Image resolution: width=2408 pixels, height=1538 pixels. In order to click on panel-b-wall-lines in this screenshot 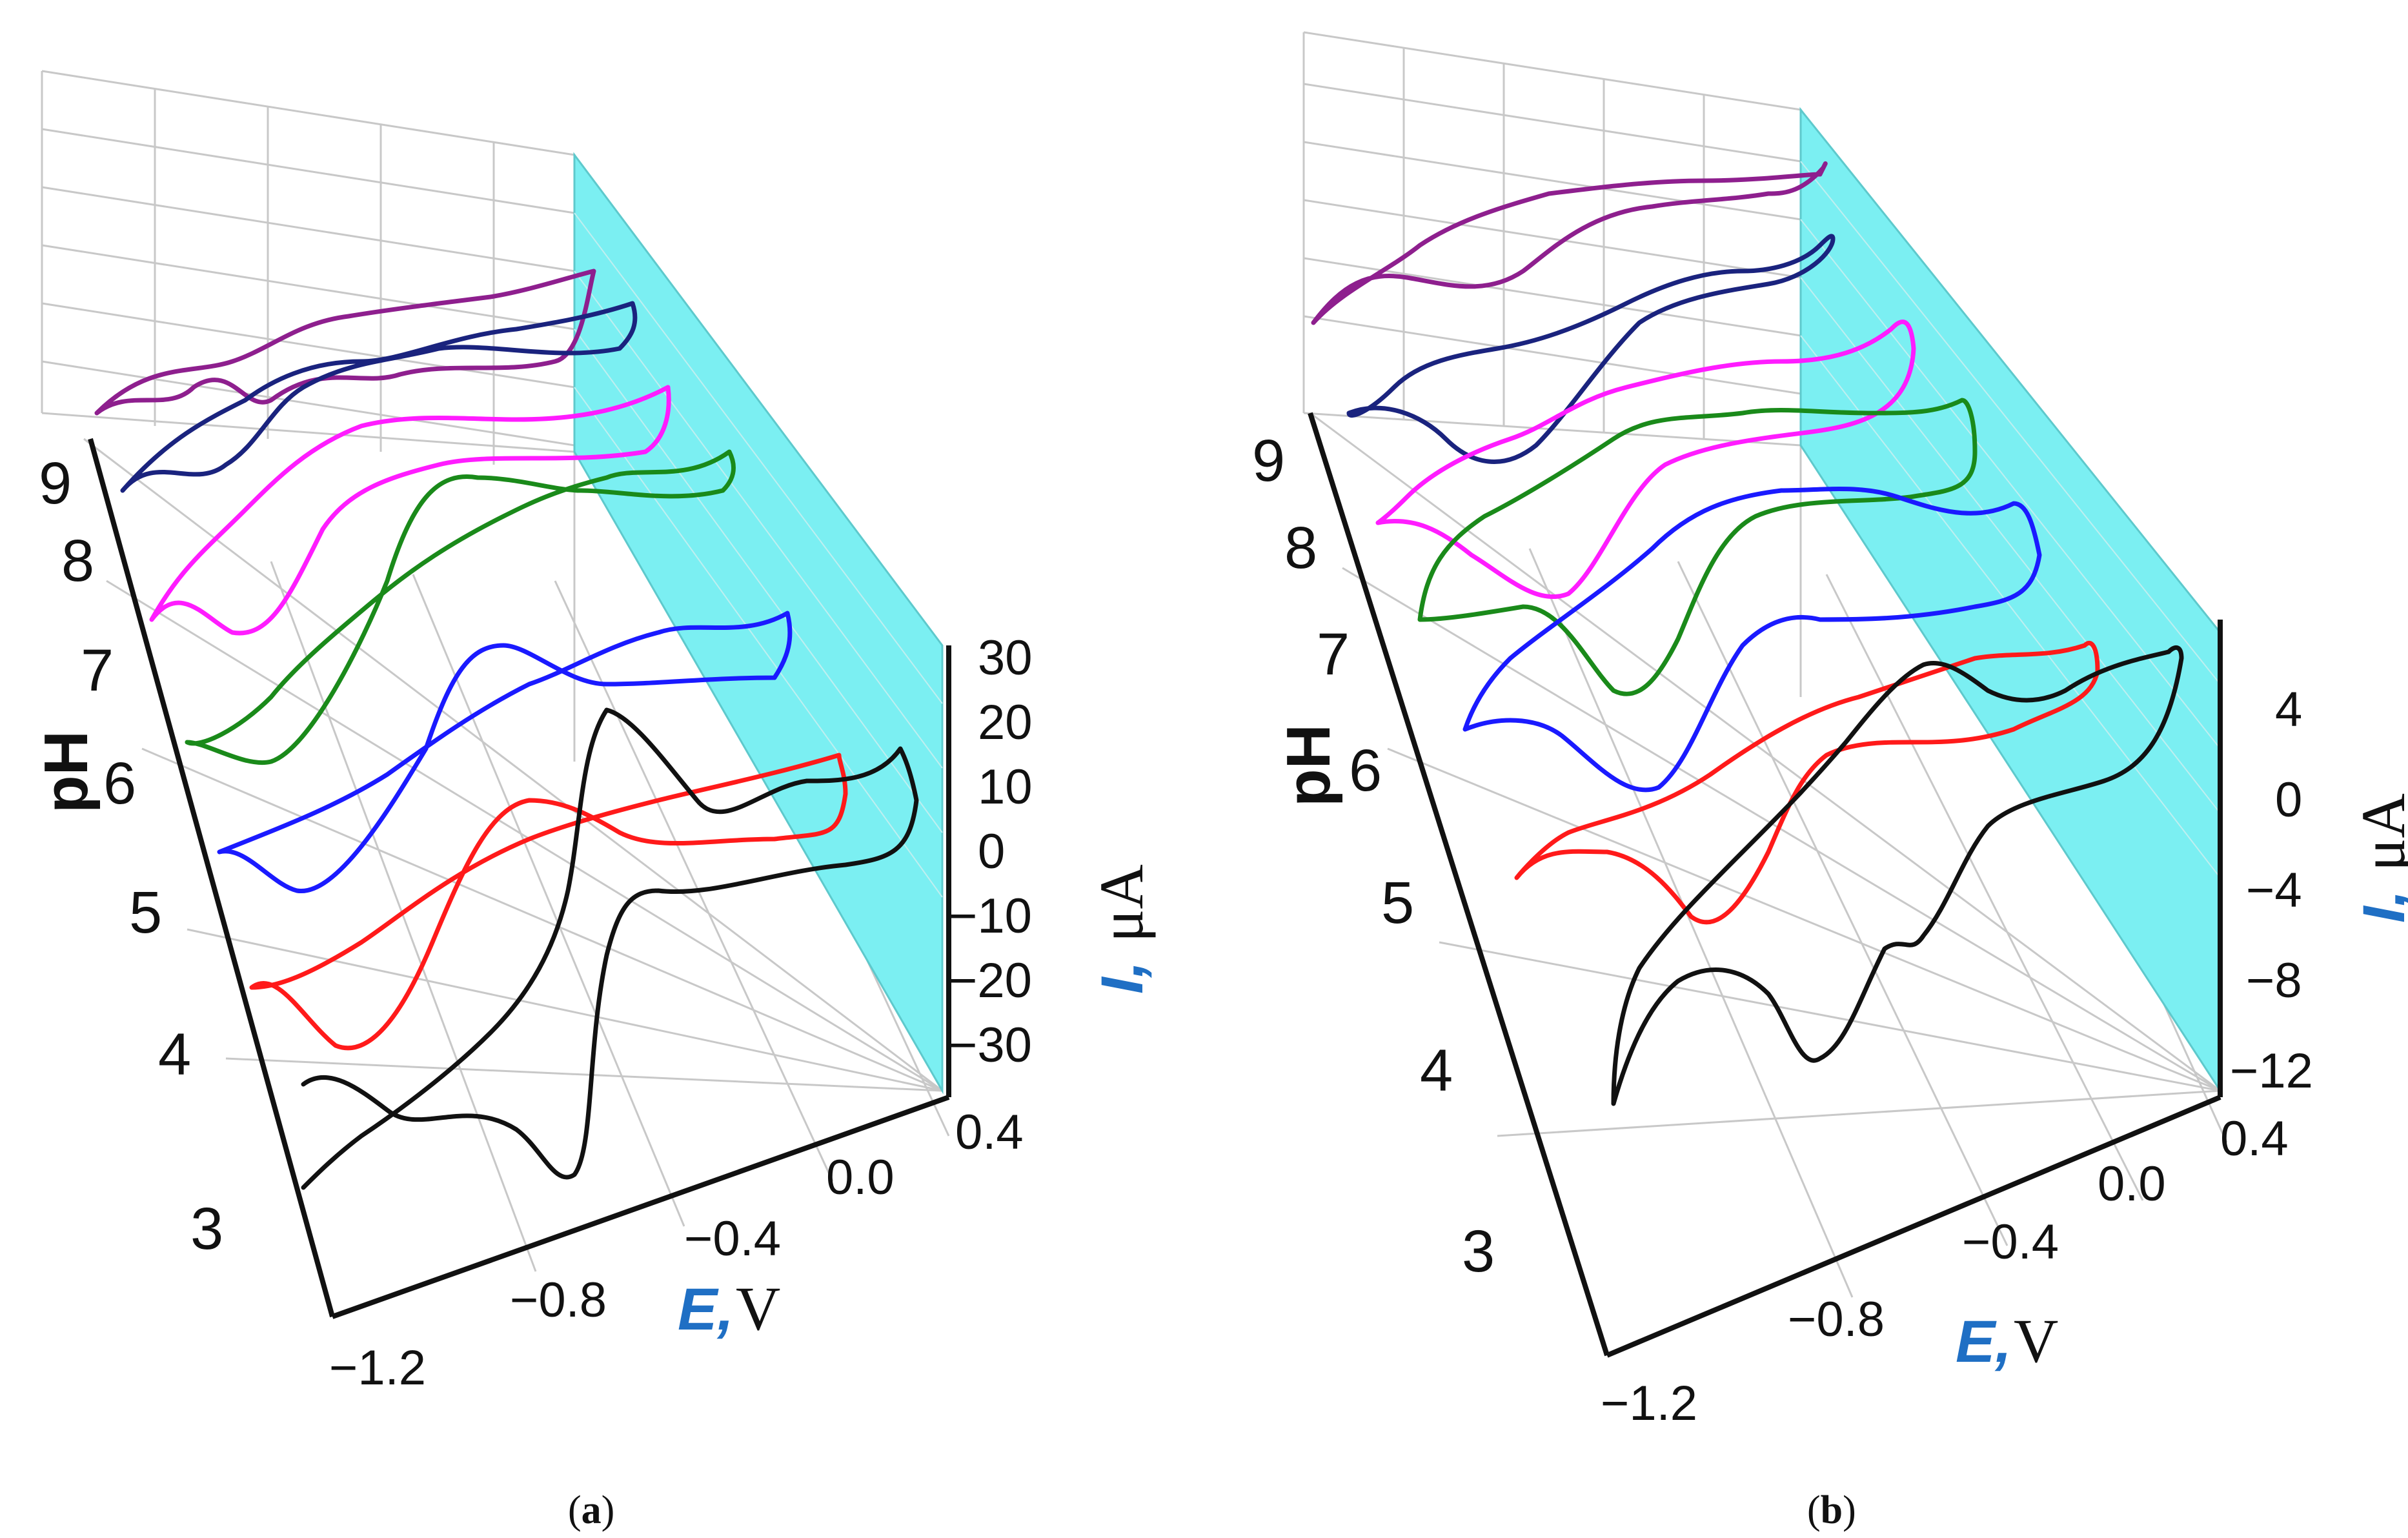, I will do `click(2011, 519)`.